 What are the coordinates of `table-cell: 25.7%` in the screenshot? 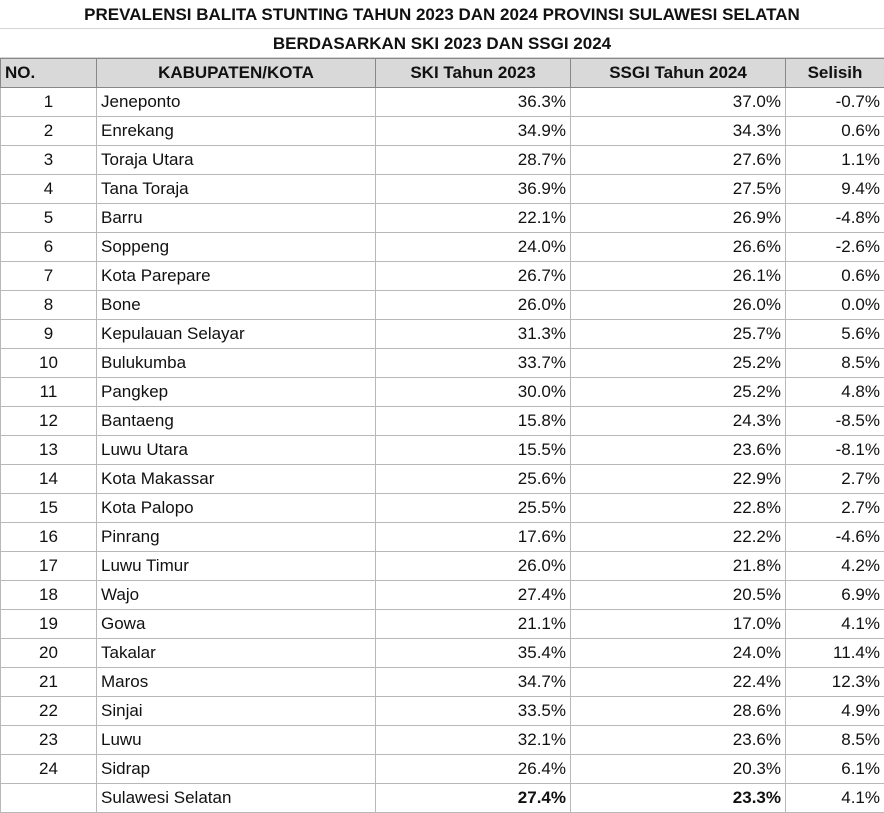 It's located at (678, 334).